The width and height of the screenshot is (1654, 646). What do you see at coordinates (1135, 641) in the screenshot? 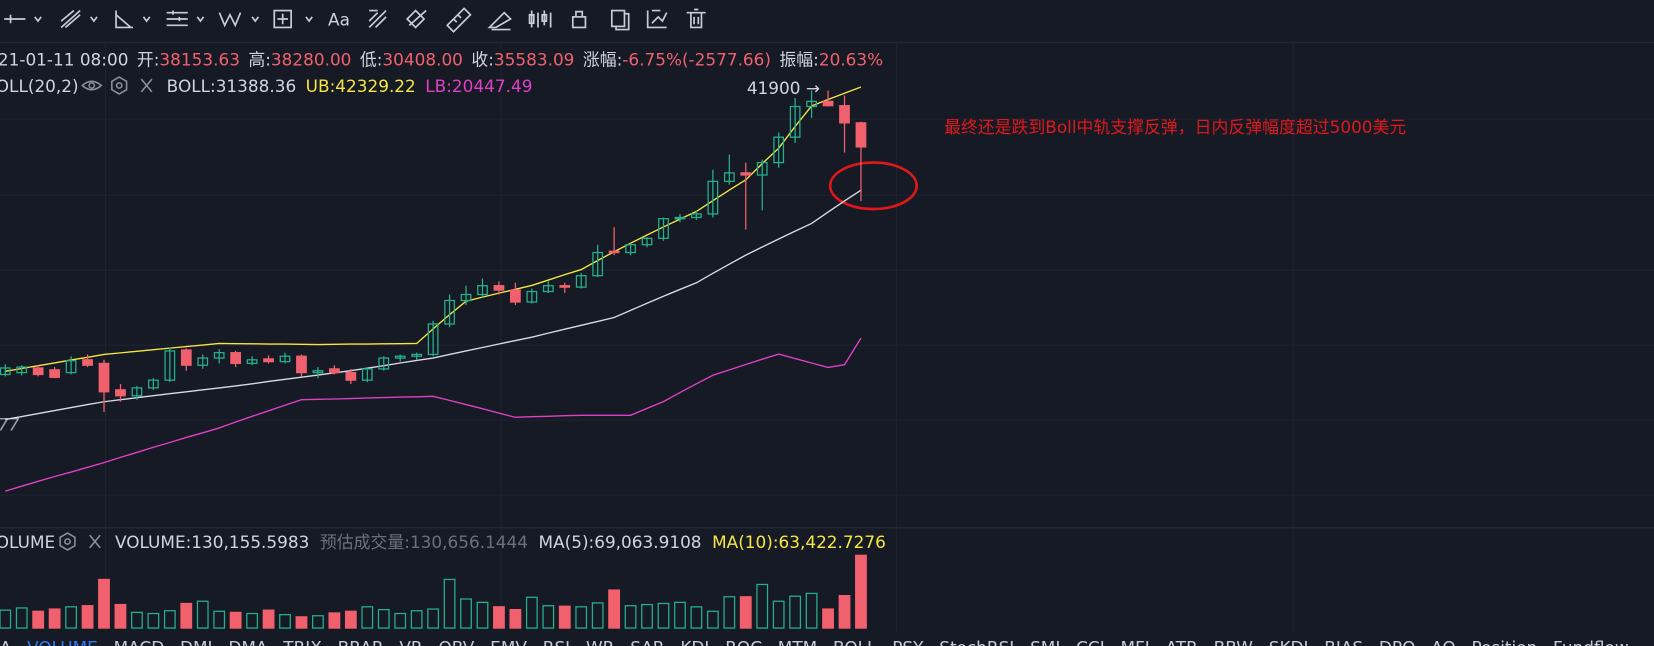
I see `indicator-tab: MFI` at bounding box center [1135, 641].